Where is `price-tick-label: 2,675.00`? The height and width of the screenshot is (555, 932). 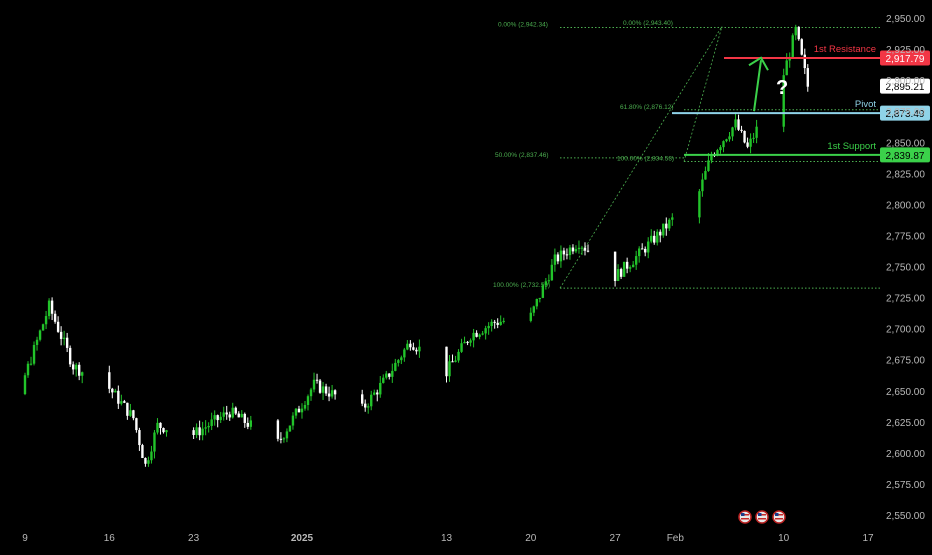 price-tick-label: 2,675.00 is located at coordinates (905, 361).